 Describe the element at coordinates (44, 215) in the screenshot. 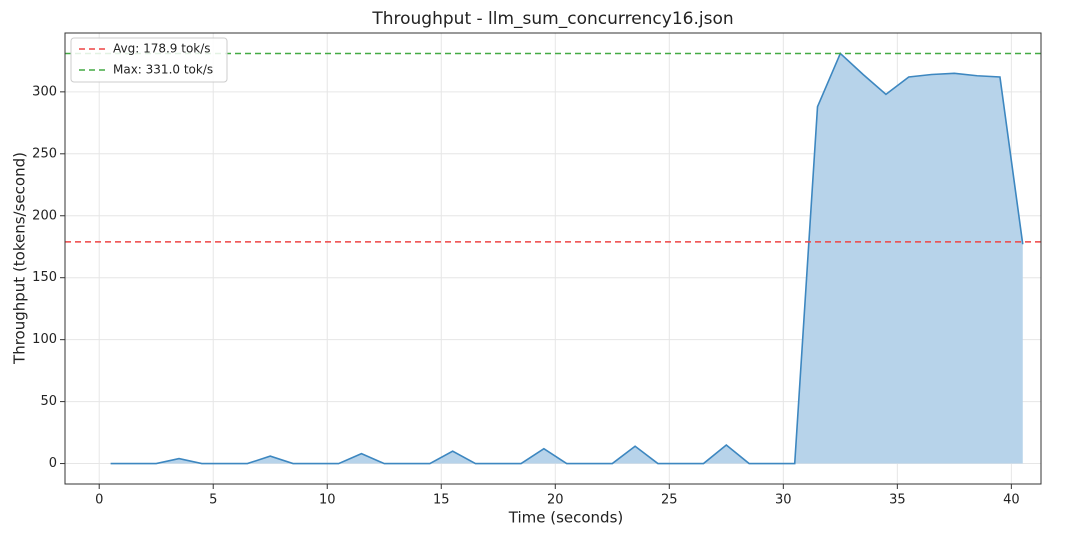

I see `y-tick-label: 200` at that location.